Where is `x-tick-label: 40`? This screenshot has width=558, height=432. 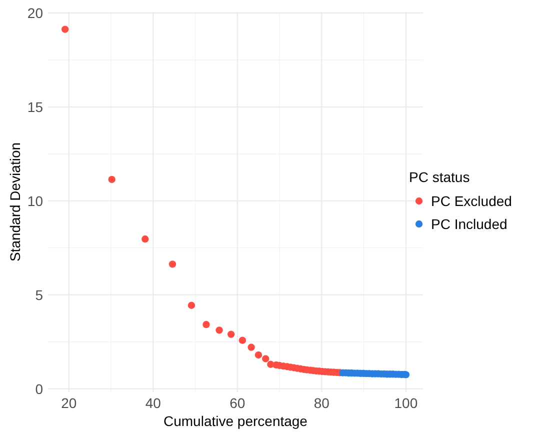
x-tick-label: 40 is located at coordinates (153, 403).